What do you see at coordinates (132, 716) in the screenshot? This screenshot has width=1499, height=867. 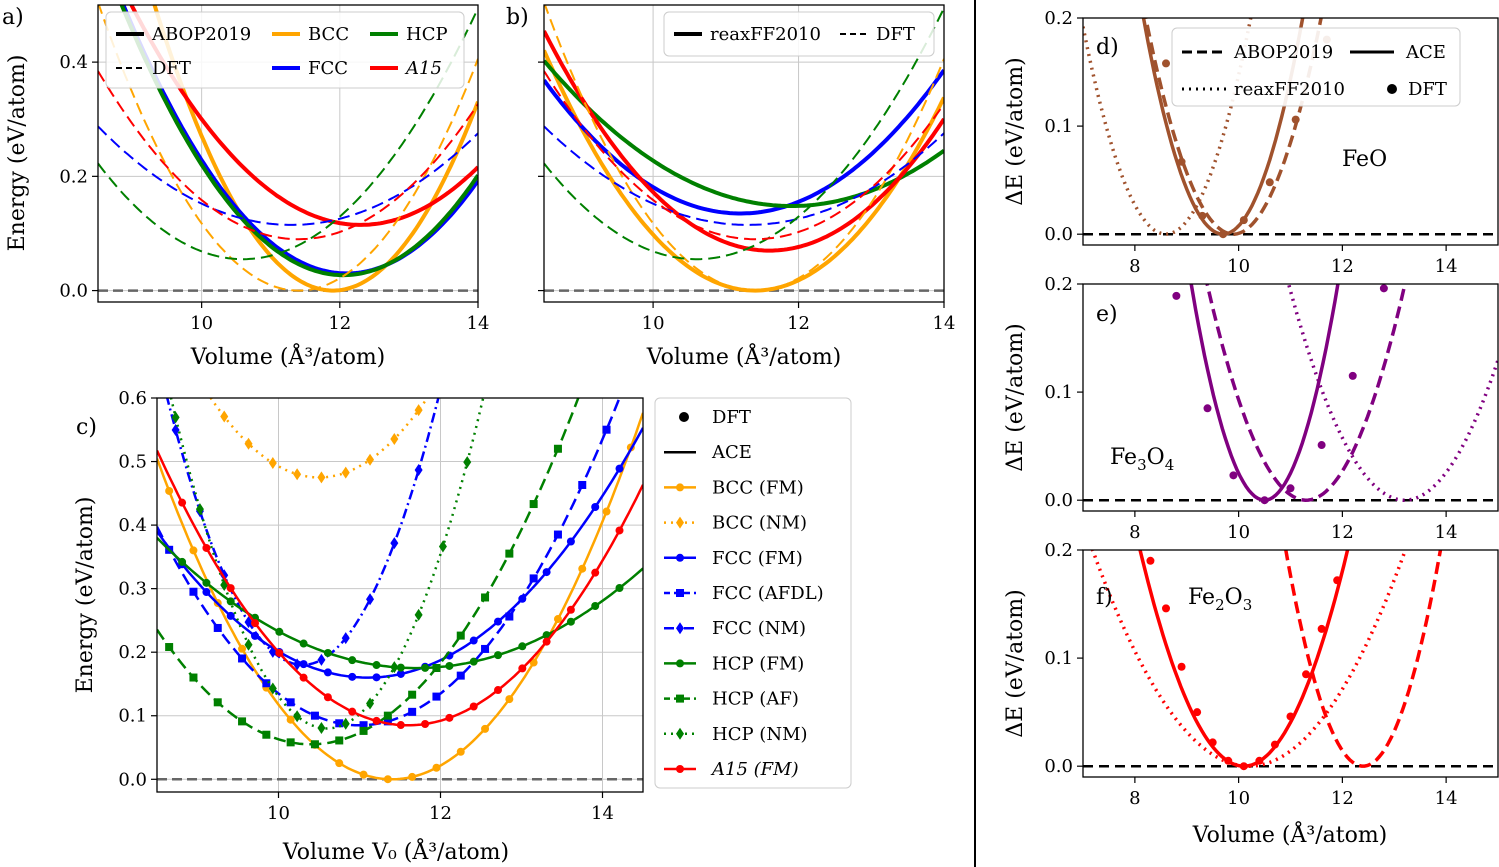 I see `y-tick-label: 0.1` at bounding box center [132, 716].